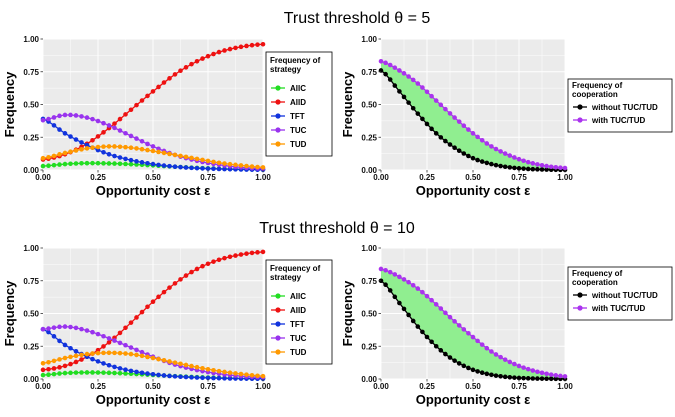 The width and height of the screenshot is (675, 417). What do you see at coordinates (565, 177) in the screenshot?
I see `x-tick-label: 1.00` at bounding box center [565, 177].